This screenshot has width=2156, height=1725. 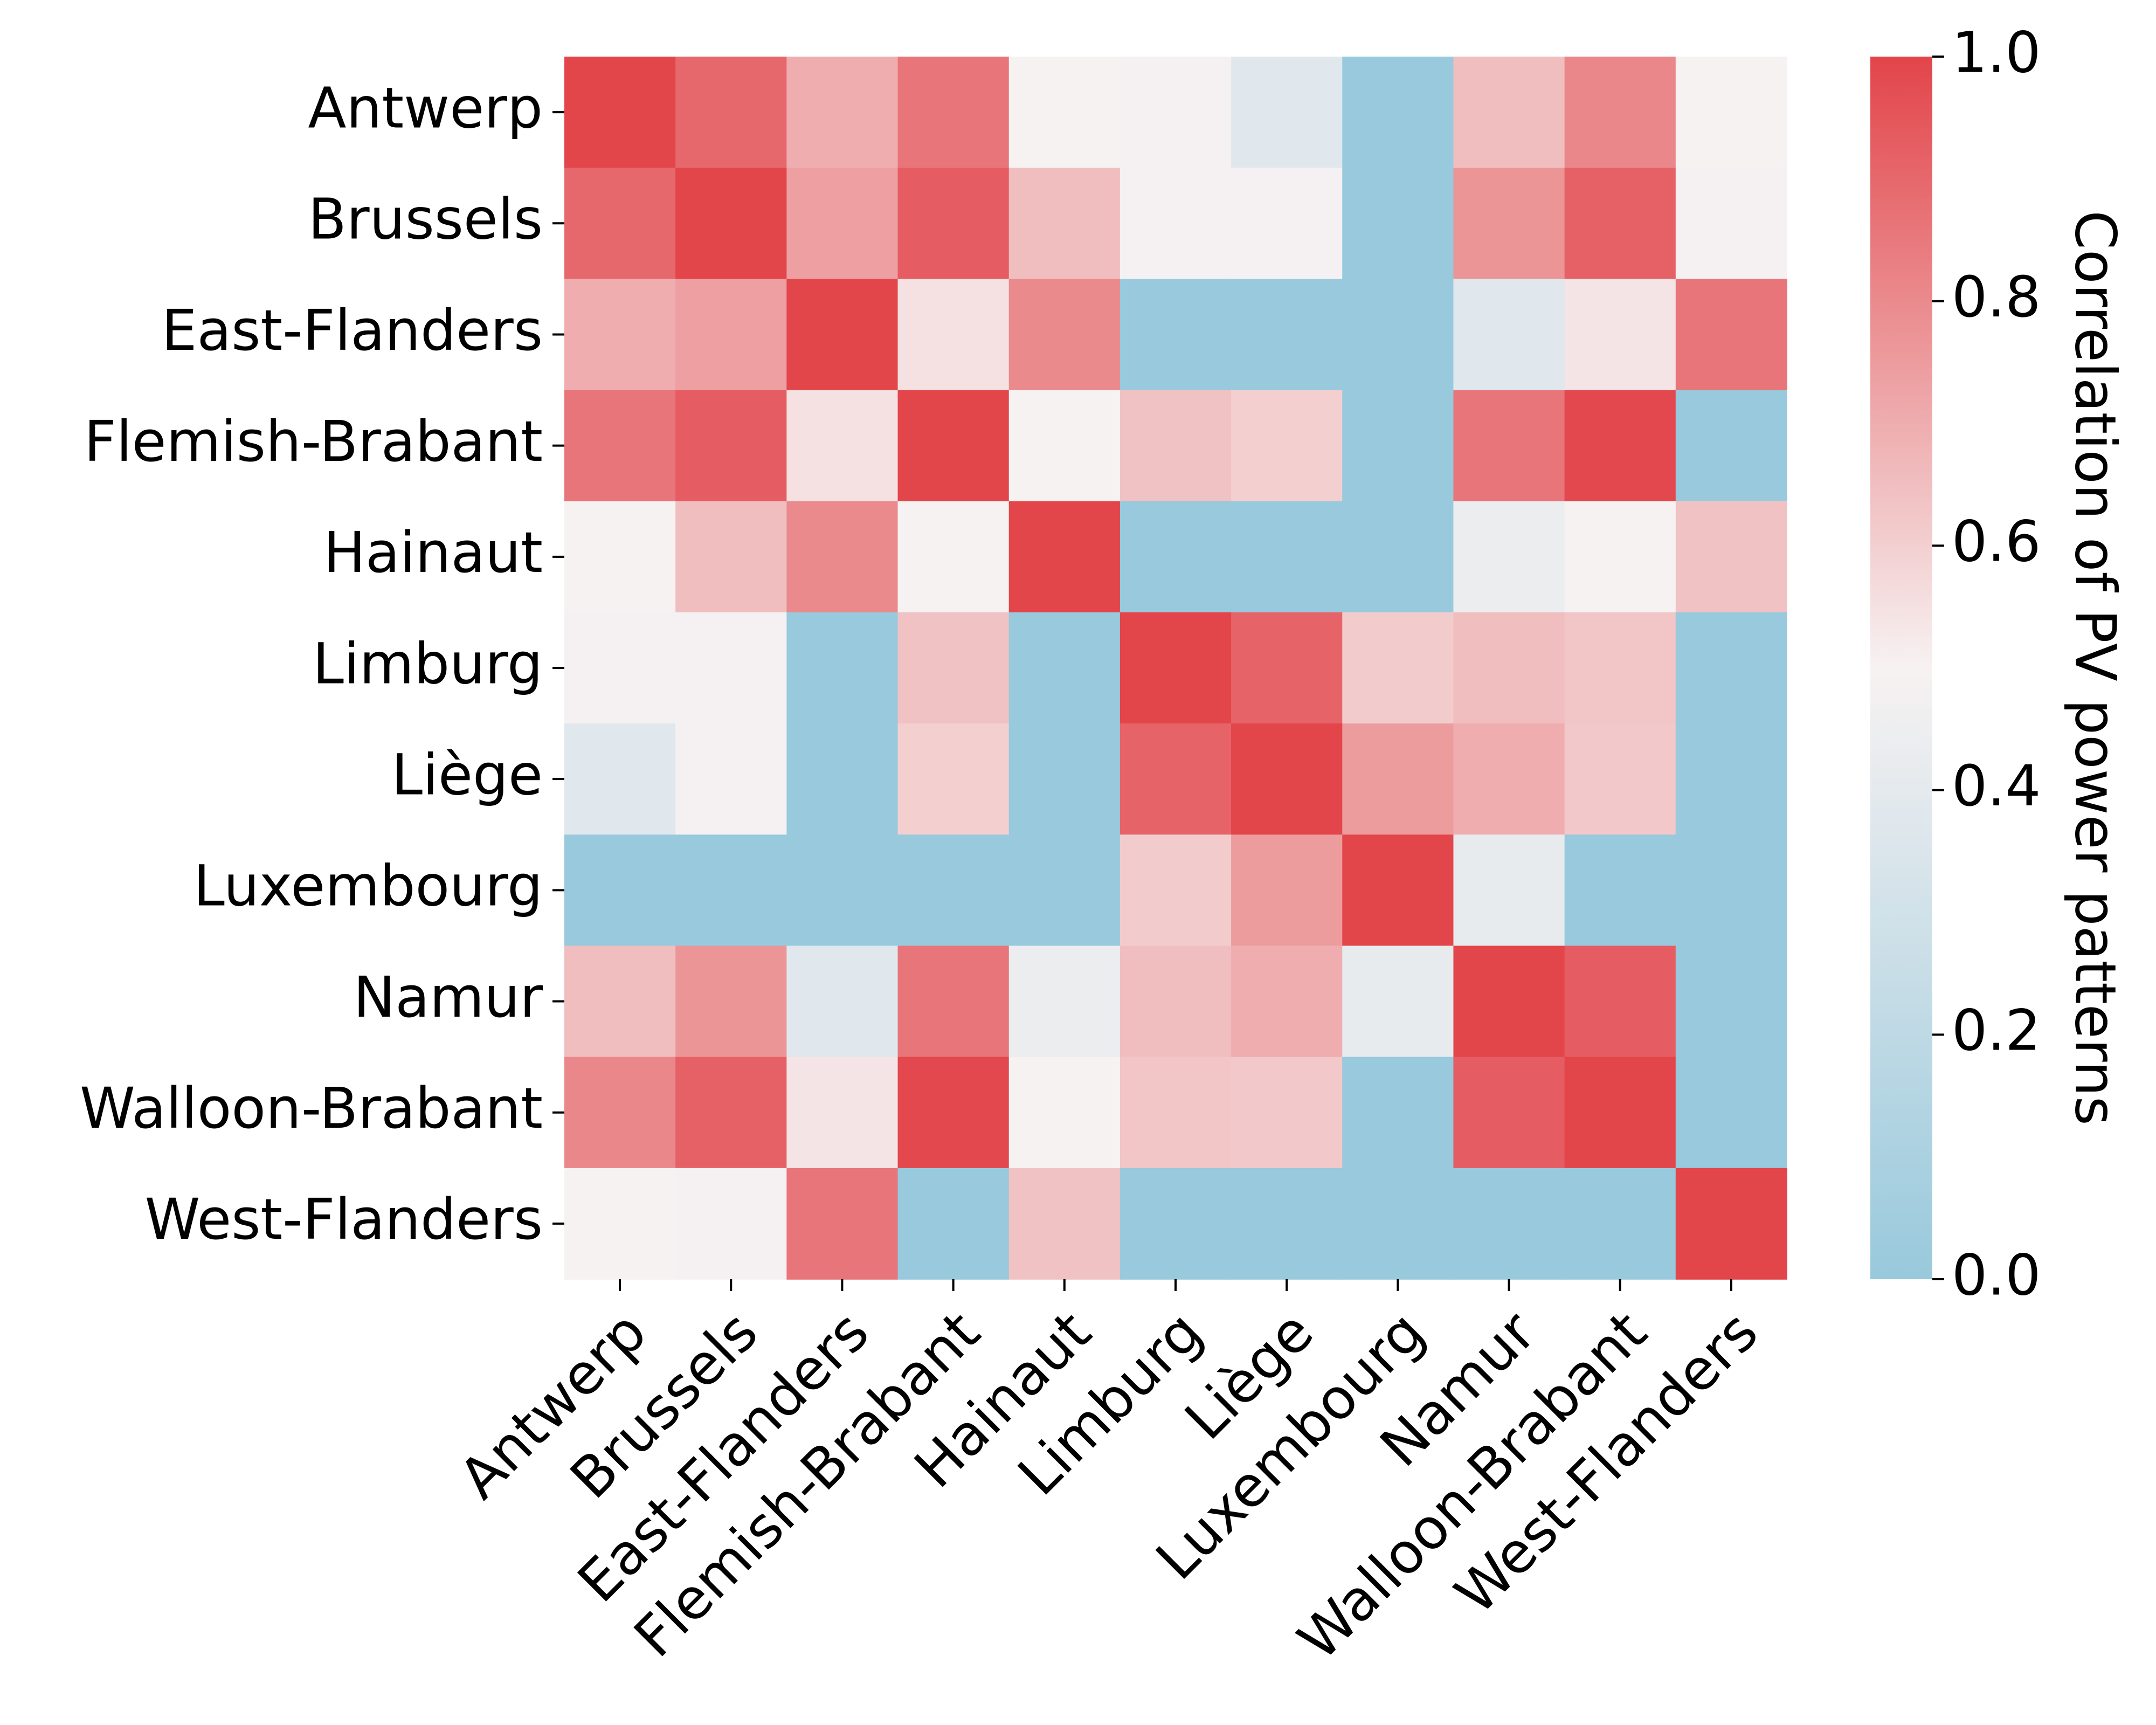 What do you see at coordinates (425, 108) in the screenshot?
I see `y-tick-label: Antwerp` at bounding box center [425, 108].